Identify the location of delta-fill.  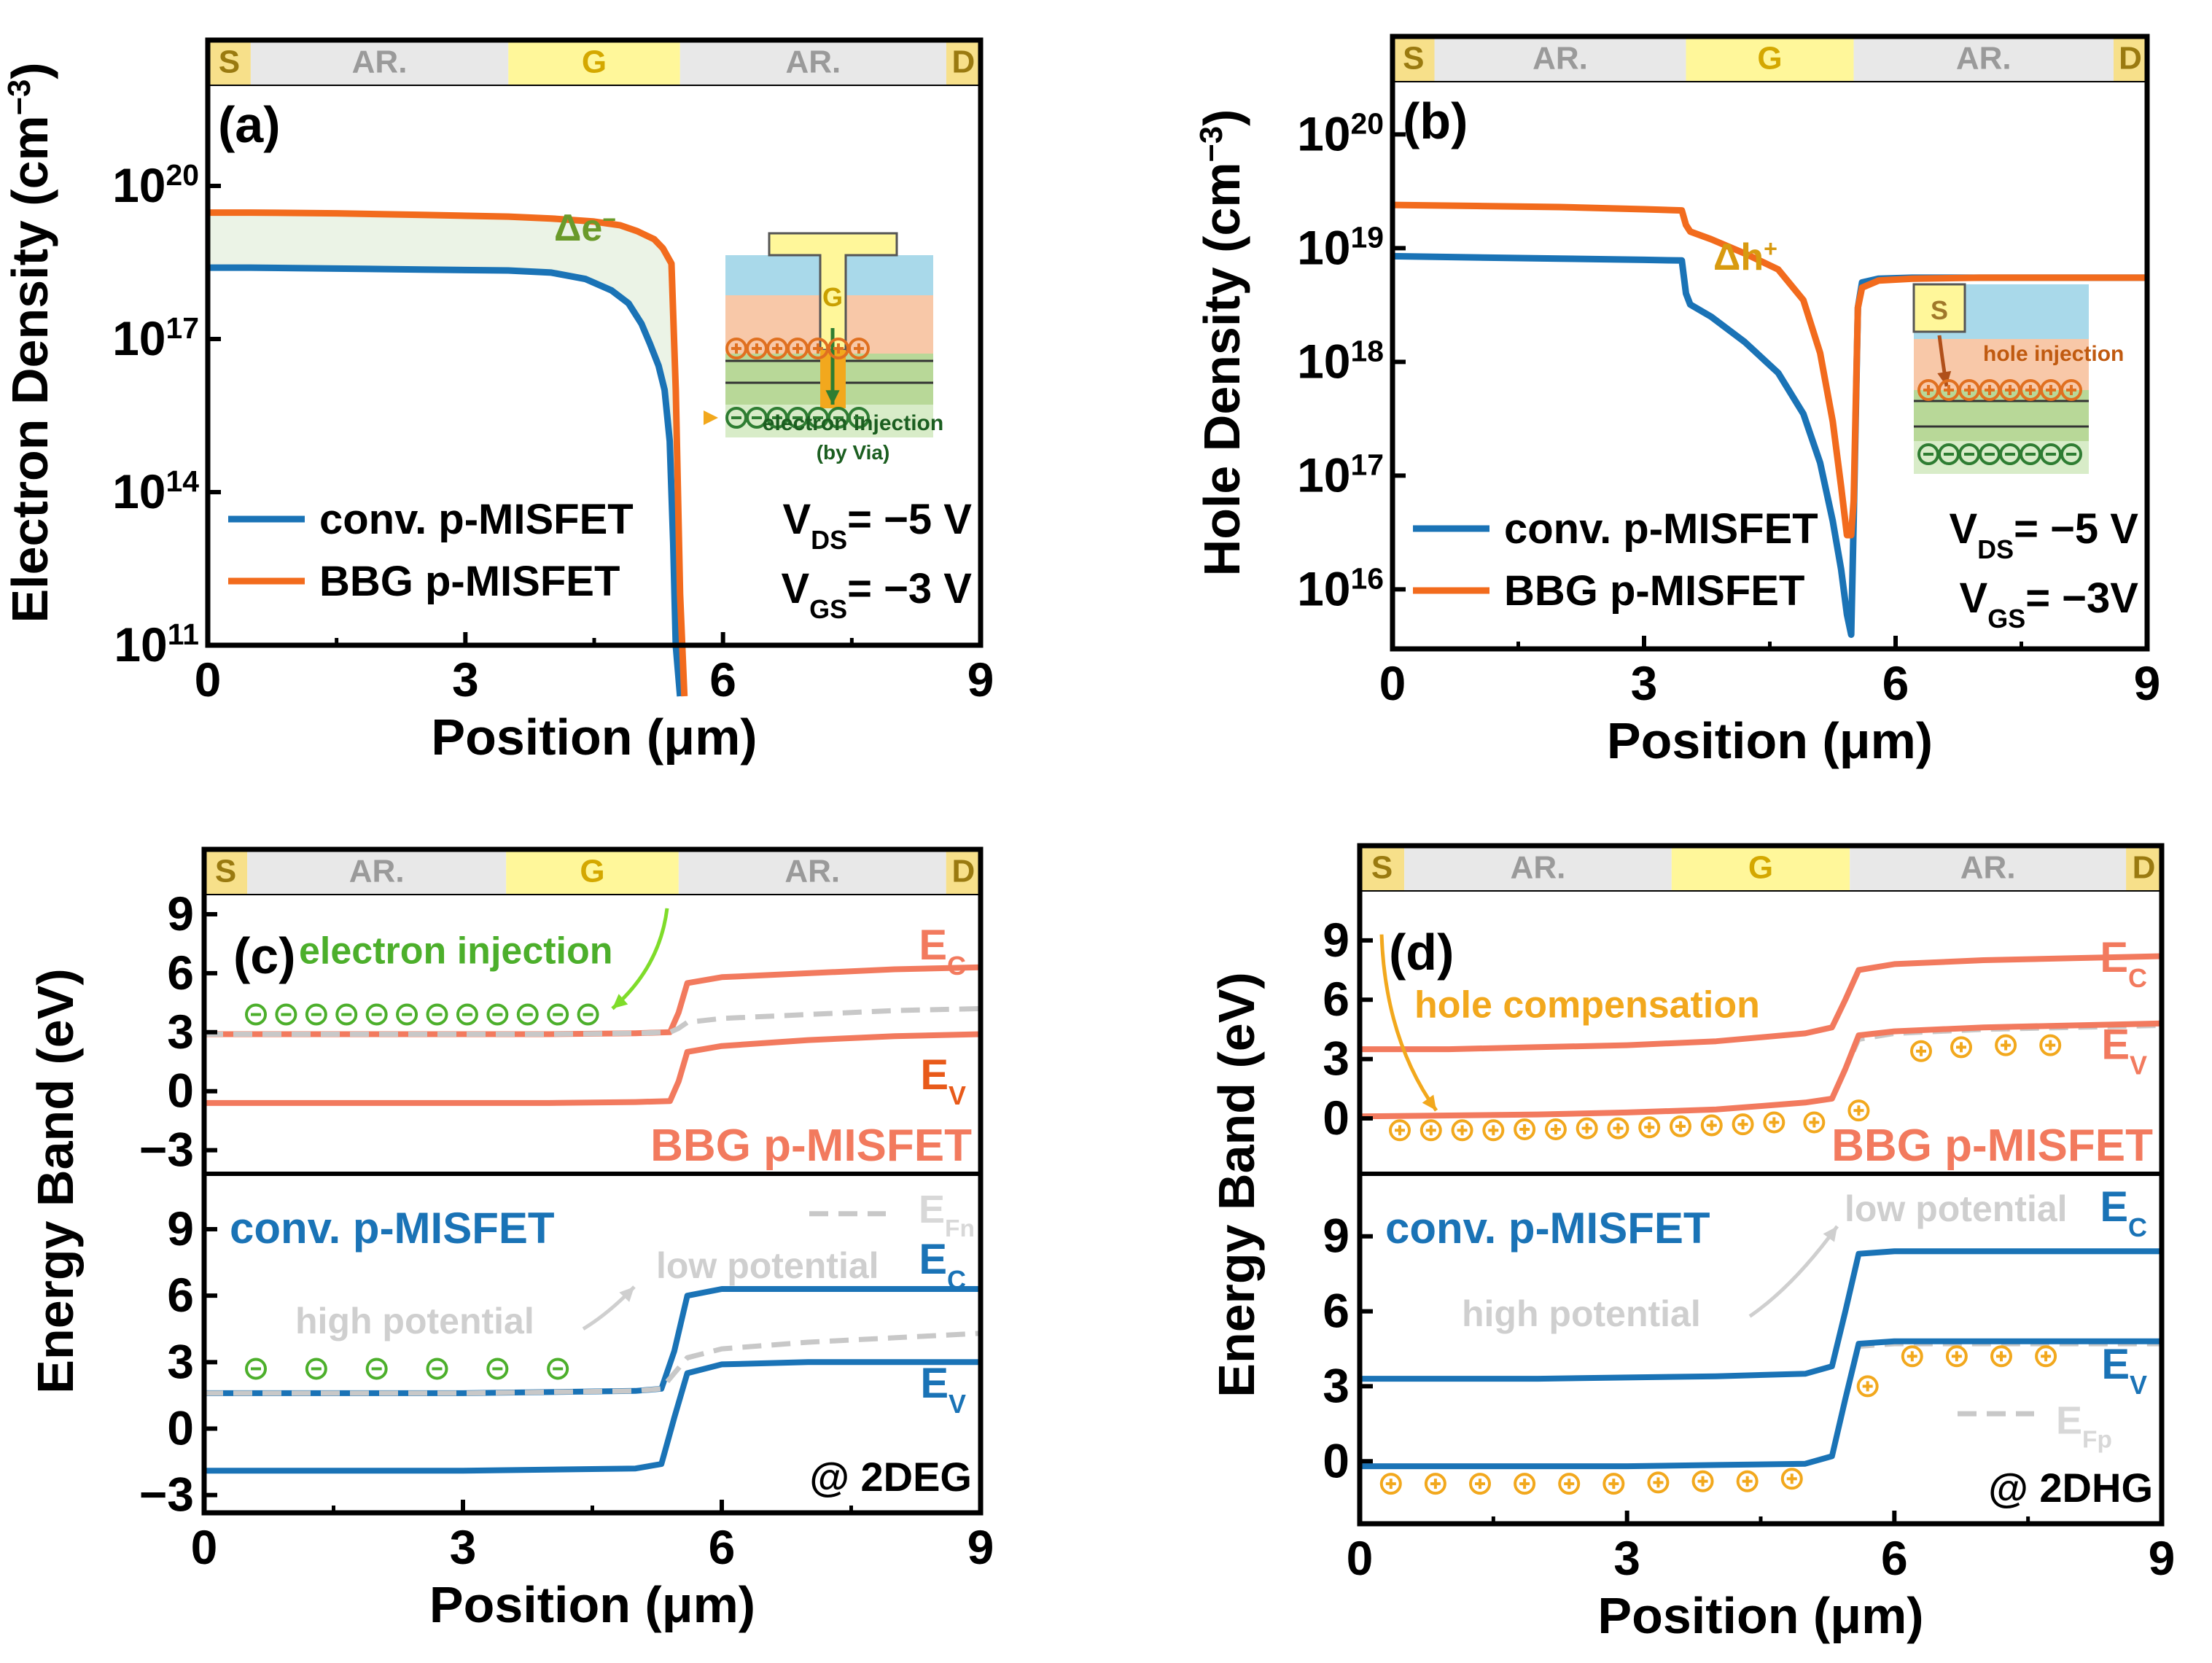
(446, 454).